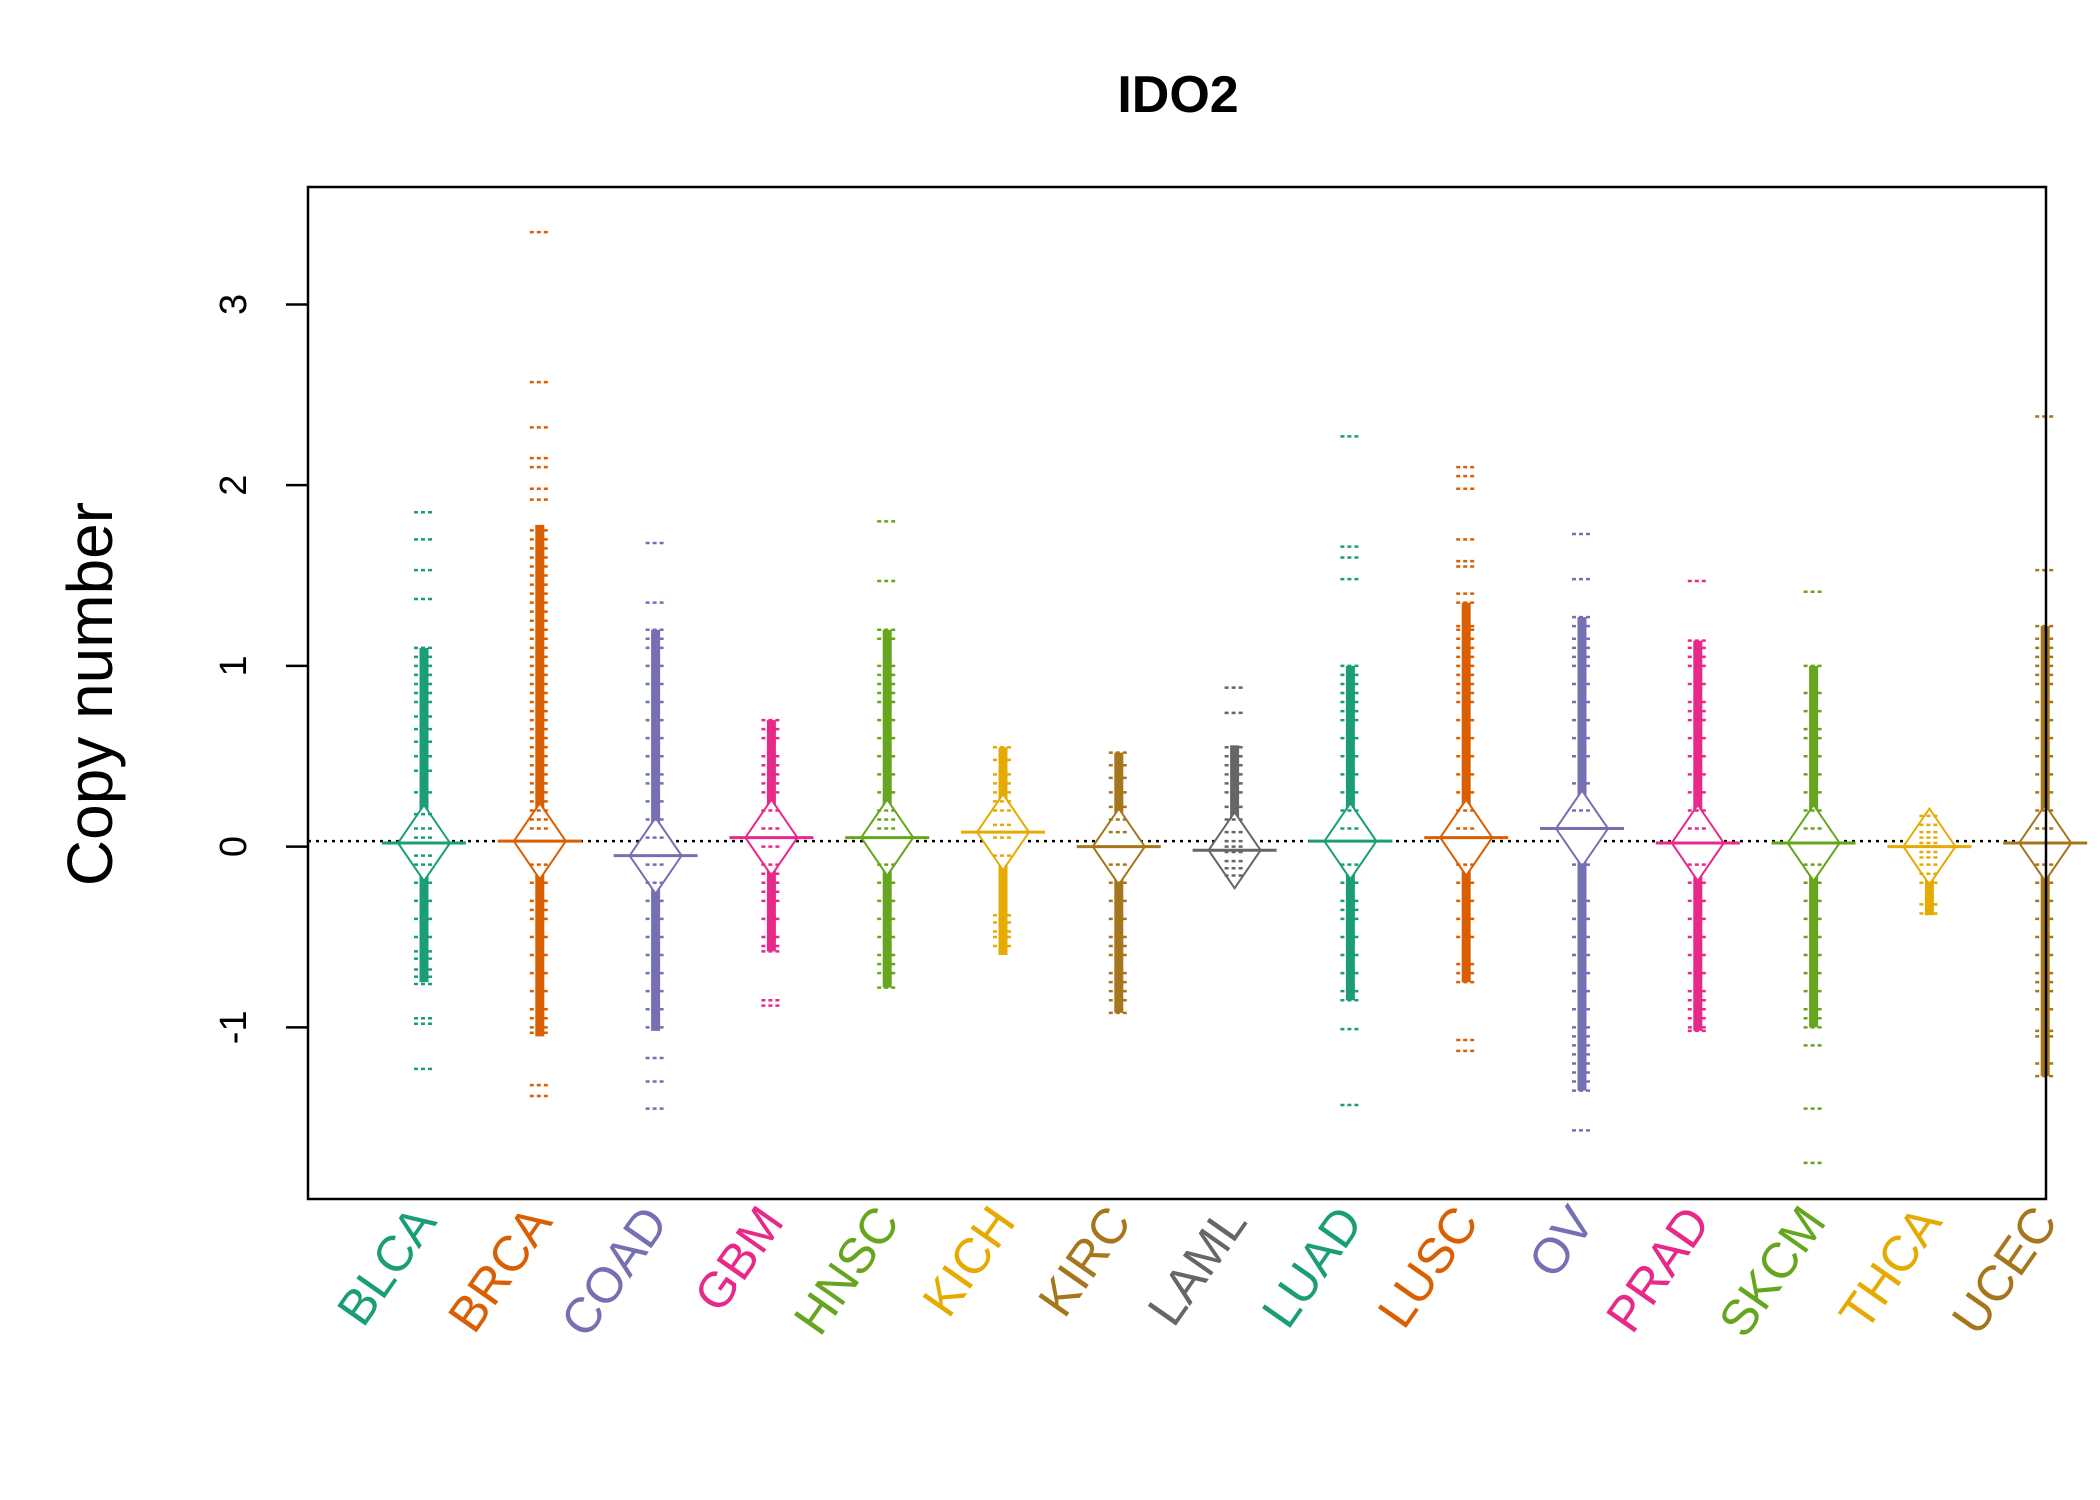  Describe the element at coordinates (969, 1261) in the screenshot. I see `x-tick-label-kich: KICH` at that location.